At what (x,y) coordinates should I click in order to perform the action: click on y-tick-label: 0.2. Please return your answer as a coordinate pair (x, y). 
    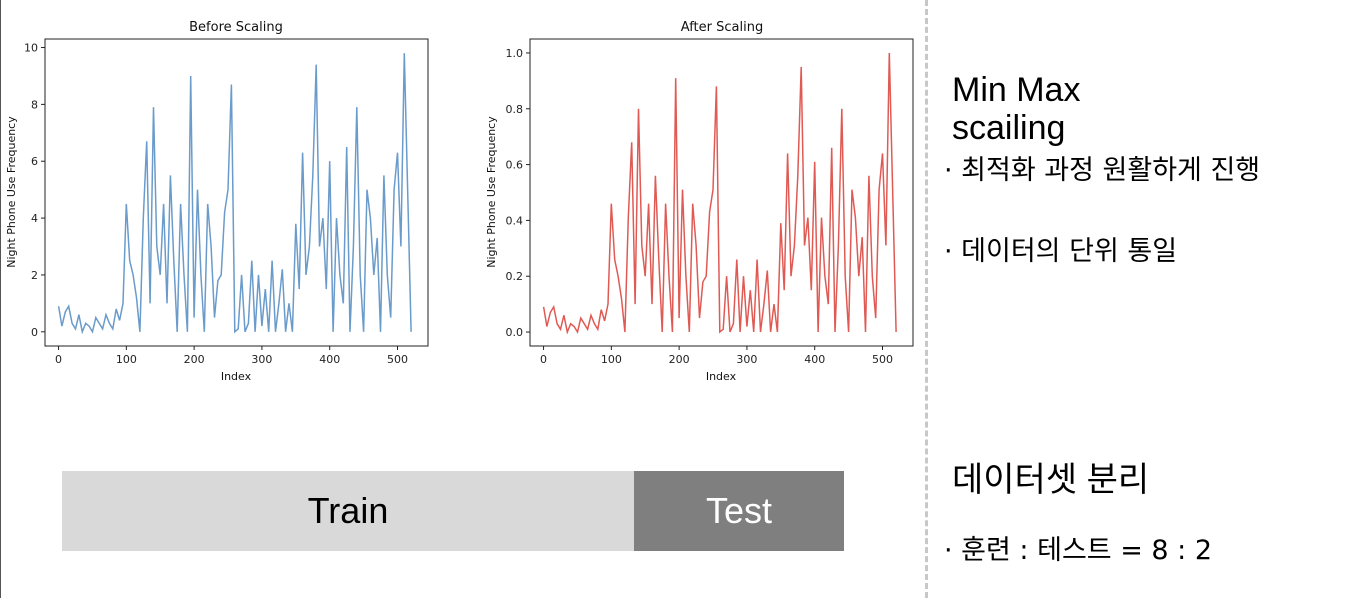
    Looking at the image, I should click on (515, 276).